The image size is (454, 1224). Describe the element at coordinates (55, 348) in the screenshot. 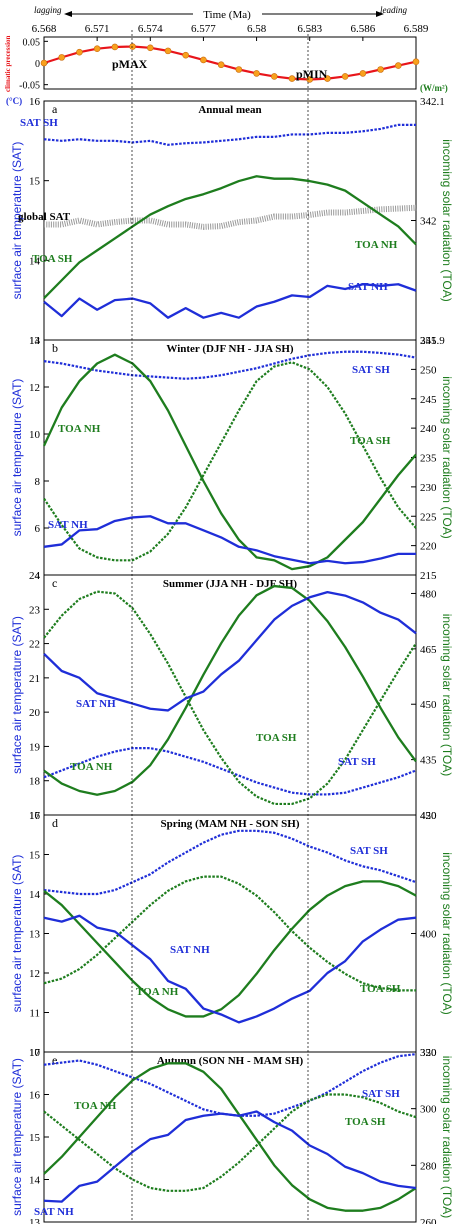

I see `panel-letter: b` at that location.